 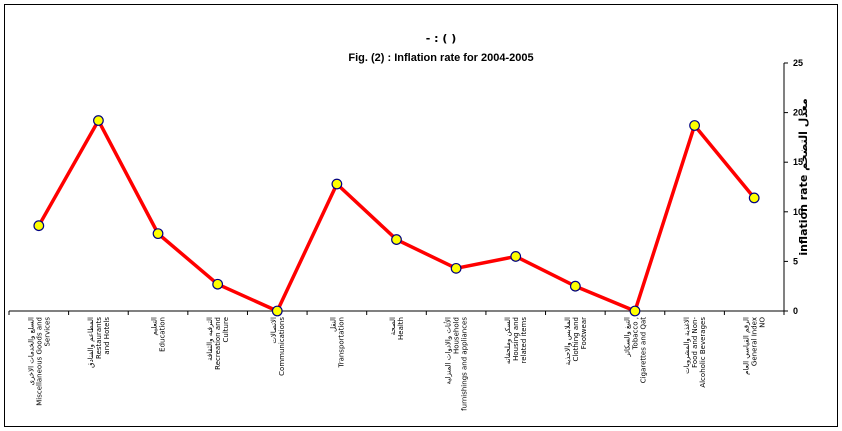 I want to click on x-tick-label: النقلTransportation, so click(x=337, y=343).